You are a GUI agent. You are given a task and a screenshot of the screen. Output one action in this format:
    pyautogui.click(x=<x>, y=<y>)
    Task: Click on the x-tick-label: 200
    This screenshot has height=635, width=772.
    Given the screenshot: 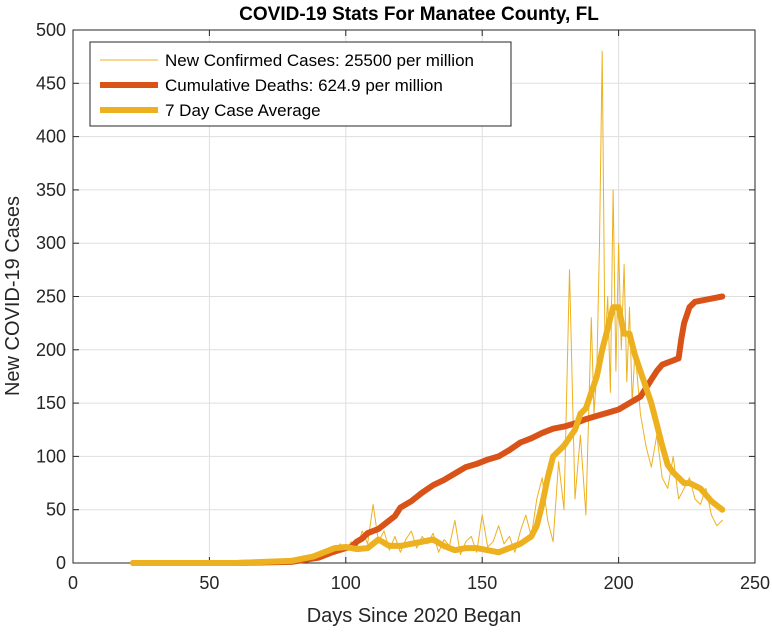 What is the action you would take?
    pyautogui.click(x=619, y=583)
    